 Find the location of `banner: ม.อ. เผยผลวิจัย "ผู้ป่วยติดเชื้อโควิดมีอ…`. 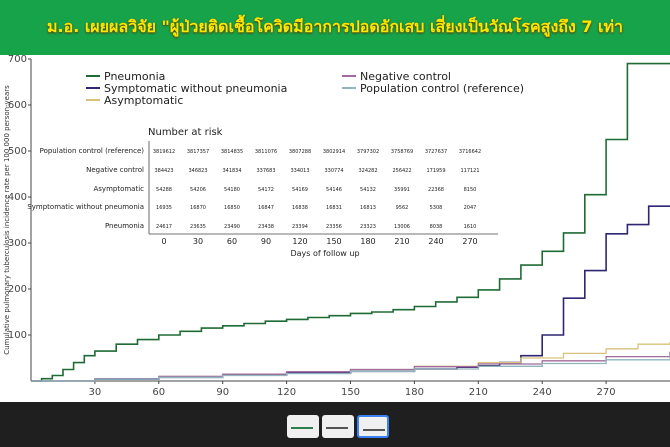

banner: ม.อ. เผยผลวิจัย "ผู้ป่วยติดเชื้อโควิดมีอ… is located at coordinates (335, 27).